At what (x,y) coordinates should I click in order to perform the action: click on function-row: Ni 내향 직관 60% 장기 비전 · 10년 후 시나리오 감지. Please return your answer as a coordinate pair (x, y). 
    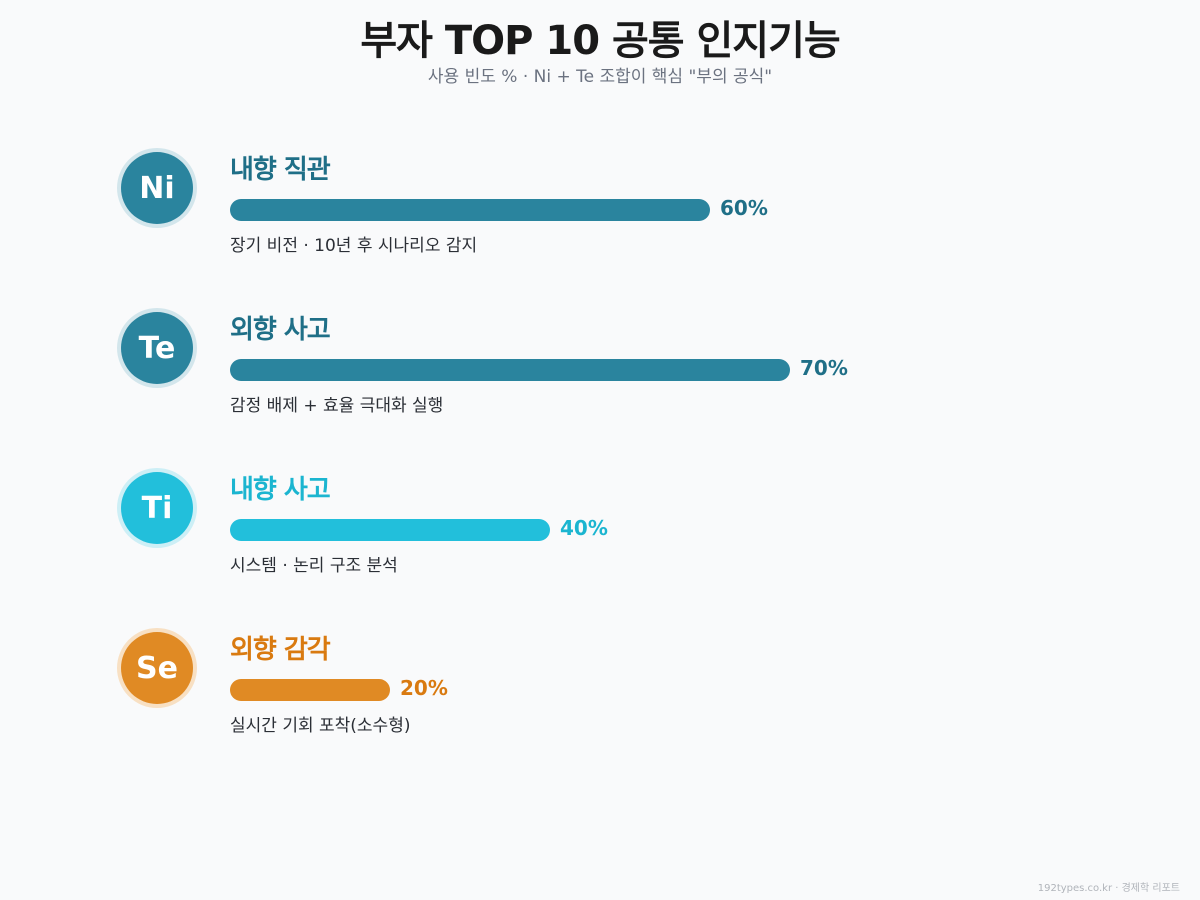
    Looking at the image, I should click on (600, 206).